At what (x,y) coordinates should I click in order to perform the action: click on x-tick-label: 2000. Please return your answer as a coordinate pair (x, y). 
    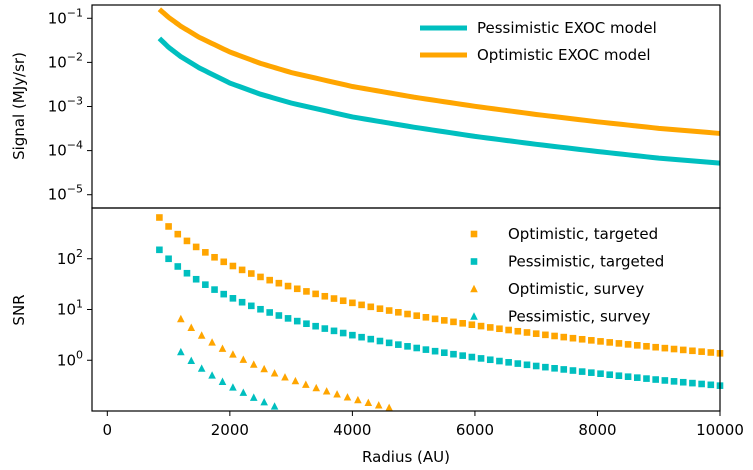
    Looking at the image, I should click on (230, 430).